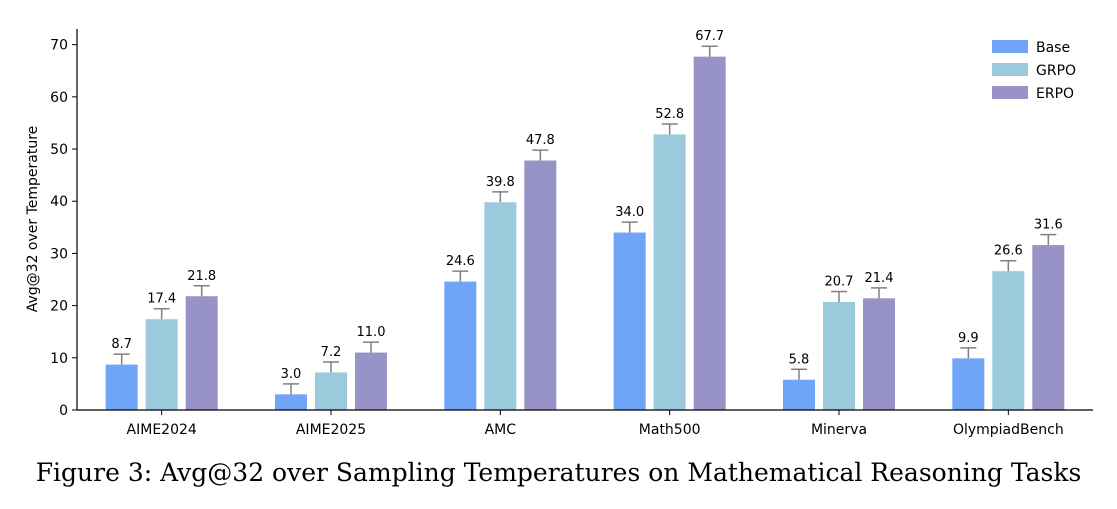 This screenshot has width=1117, height=509. Describe the element at coordinates (670, 430) in the screenshot. I see `x-tick-label: Math500` at that location.